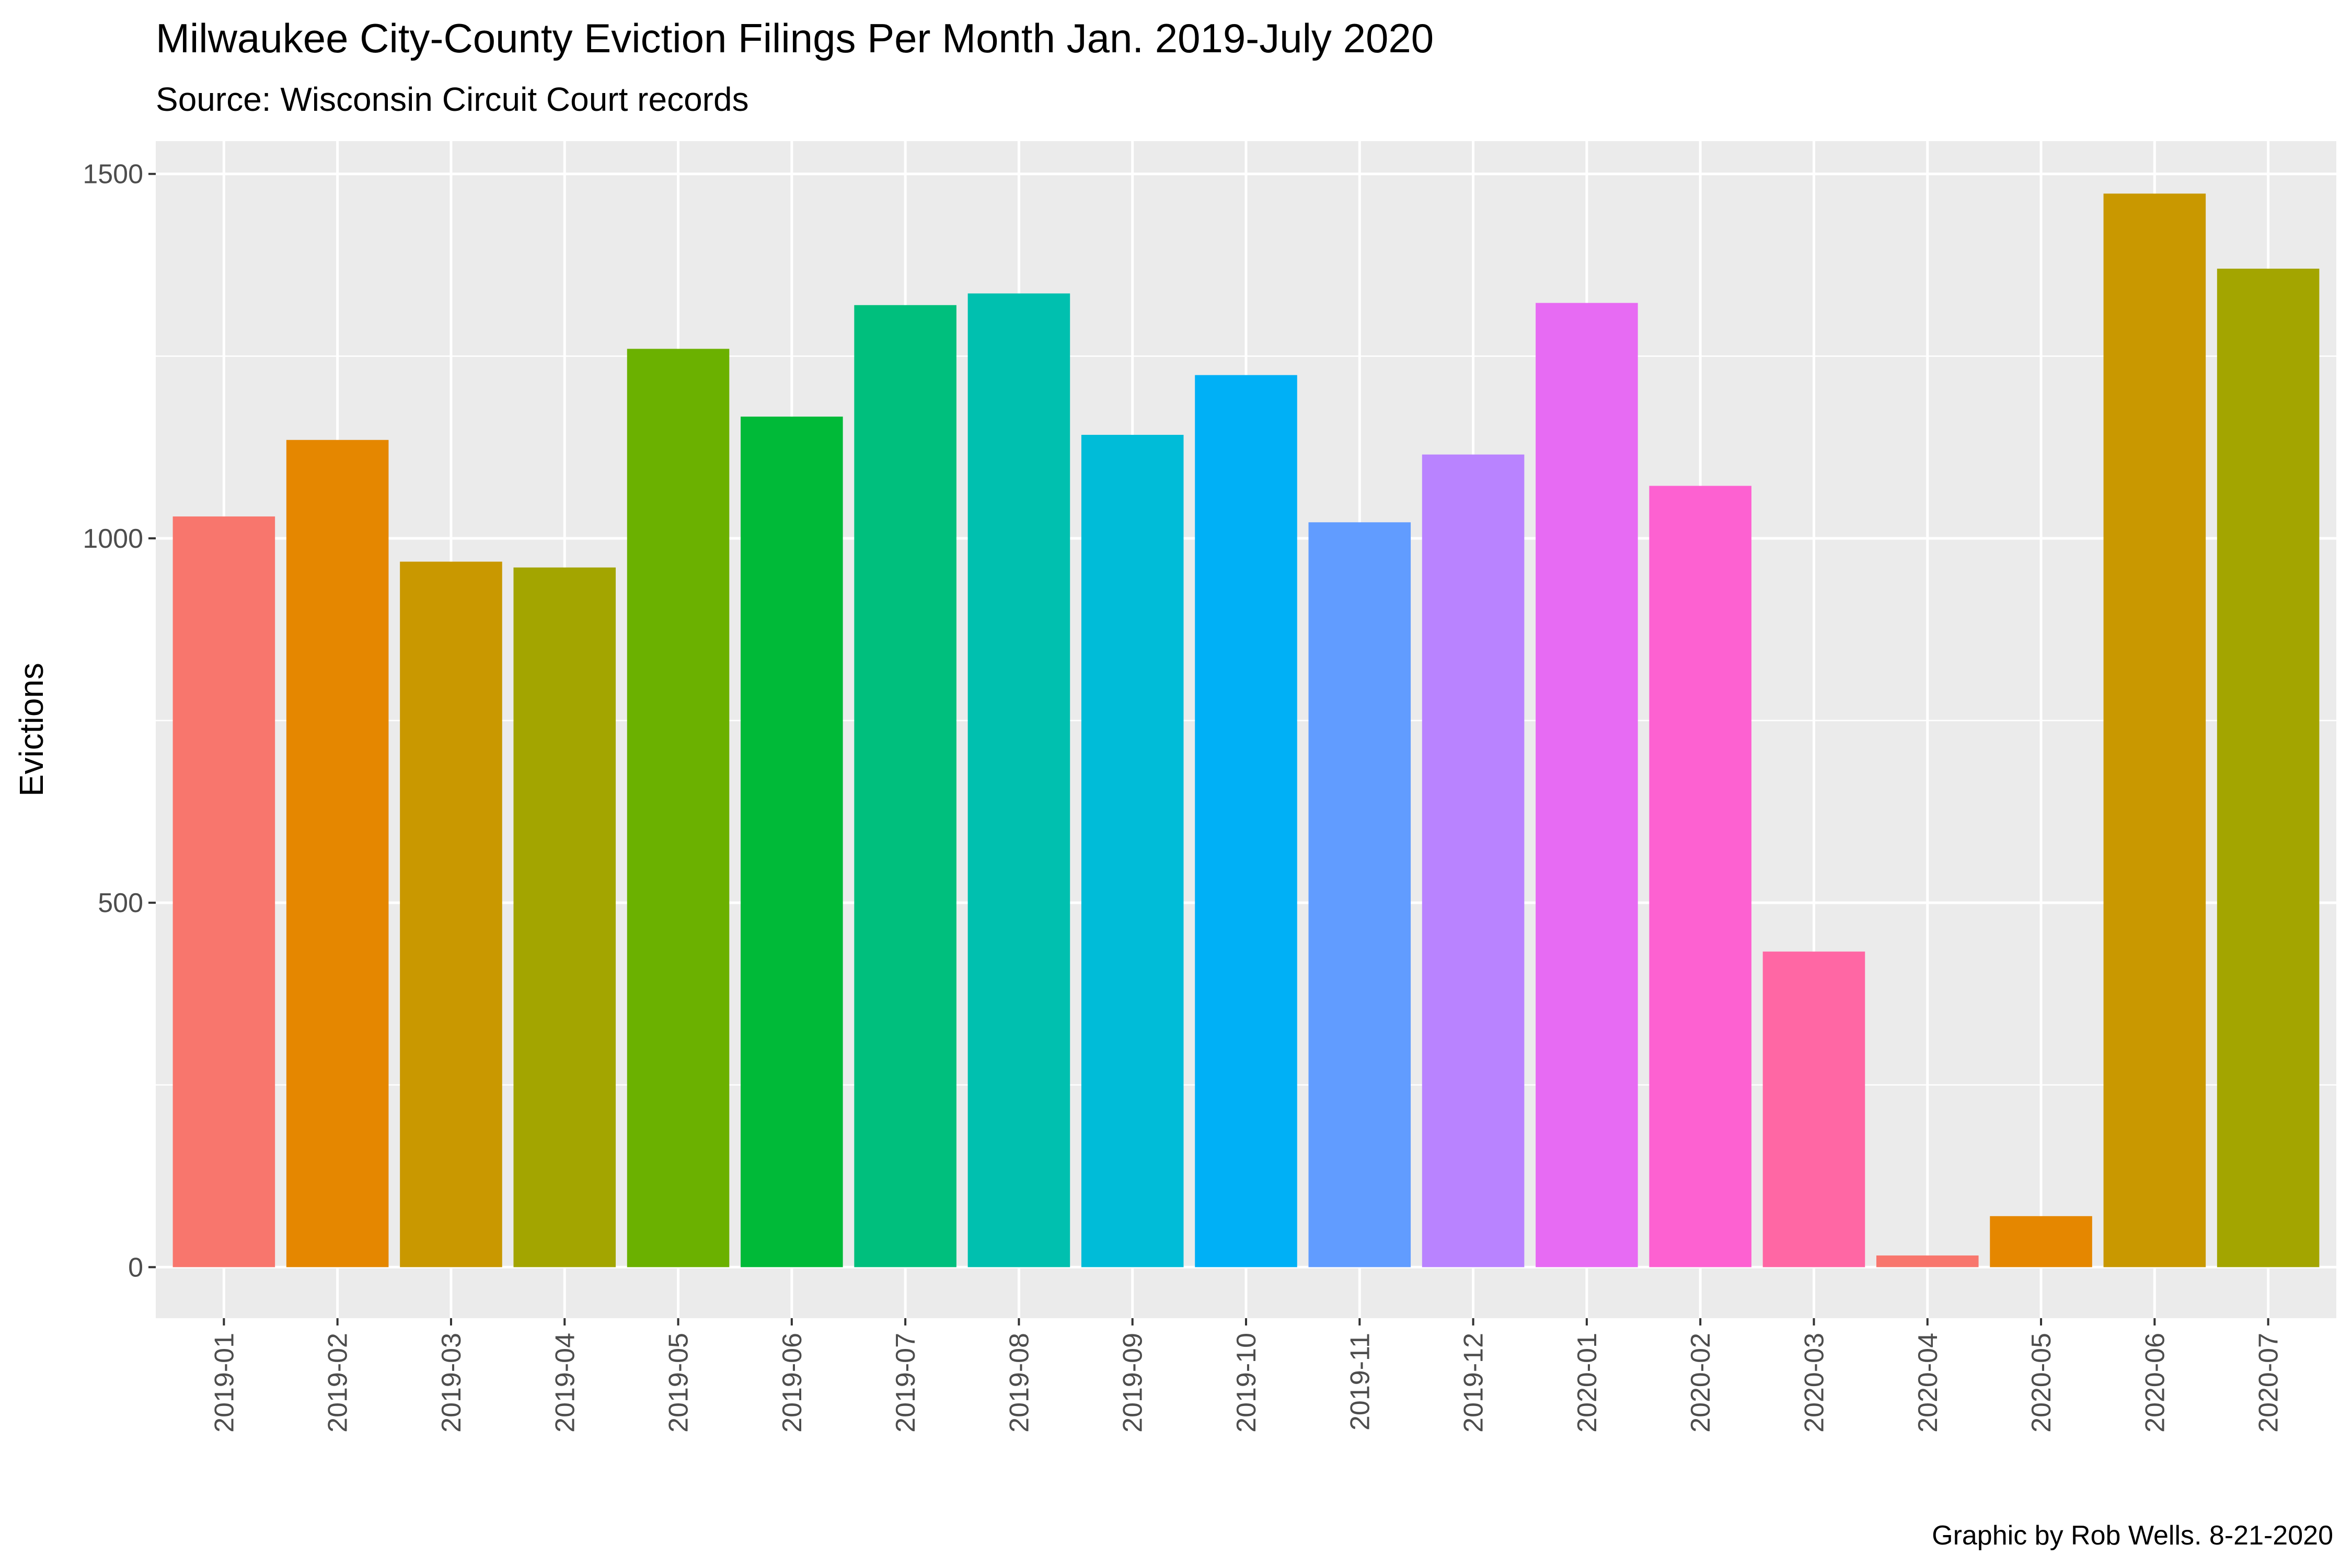  I want to click on x-tick-label: 2019-10, so click(1246, 1383).